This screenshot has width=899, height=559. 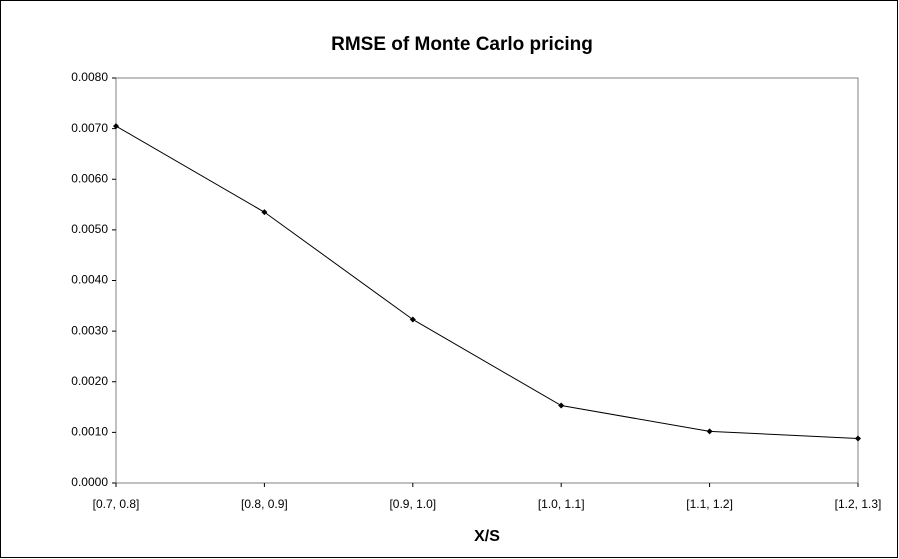 What do you see at coordinates (858, 504) in the screenshot?
I see `x-tick-label: [1.2, 1.3]` at bounding box center [858, 504].